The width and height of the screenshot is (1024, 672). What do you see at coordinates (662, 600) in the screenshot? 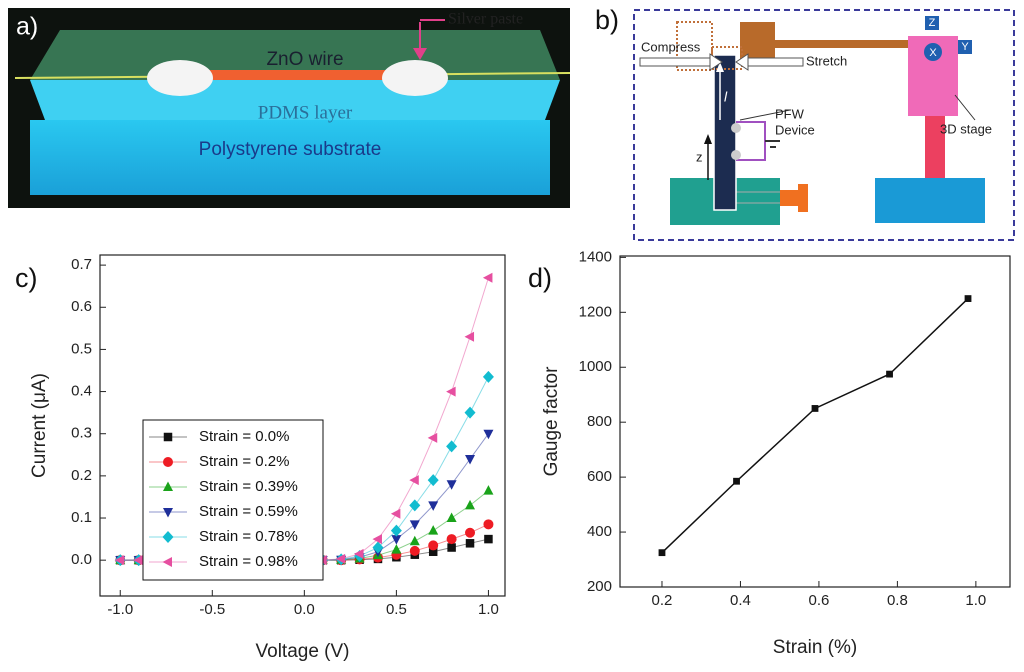
I see `x-tick-label: 0.2` at bounding box center [662, 600].